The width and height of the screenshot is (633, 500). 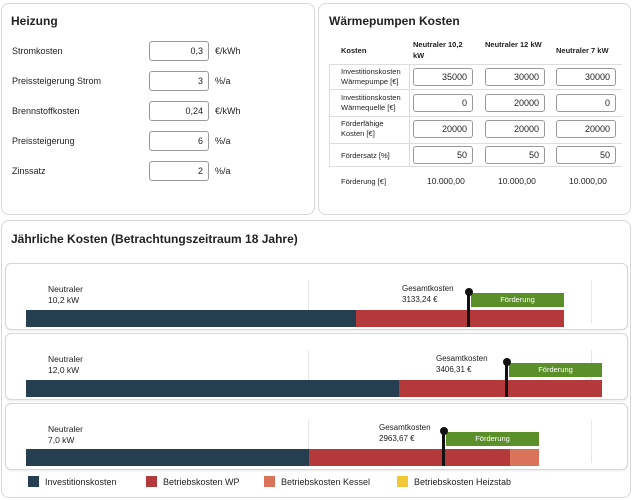 What do you see at coordinates (65, 359) in the screenshot?
I see `system-name-2-line1: Neutraler` at bounding box center [65, 359].